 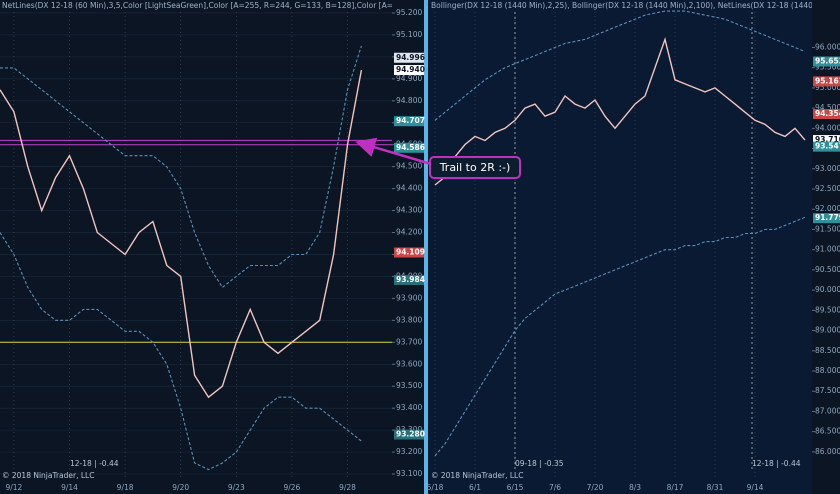 What do you see at coordinates (125, 487) in the screenshot?
I see `x-tick-label: 9/18` at bounding box center [125, 487].